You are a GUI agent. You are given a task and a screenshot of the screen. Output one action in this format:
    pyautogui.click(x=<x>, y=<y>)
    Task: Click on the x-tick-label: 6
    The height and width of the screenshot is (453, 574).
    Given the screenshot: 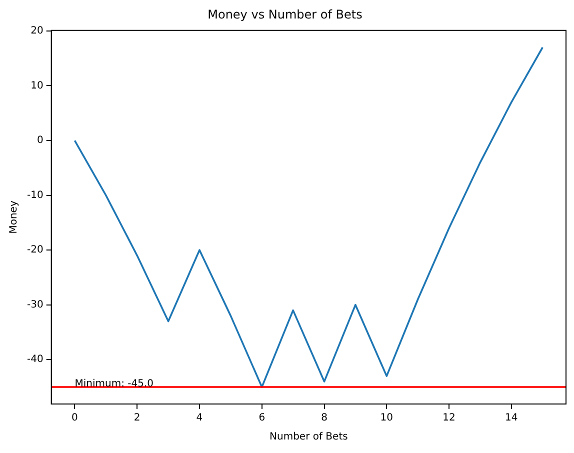 What is the action you would take?
    pyautogui.click(x=262, y=418)
    